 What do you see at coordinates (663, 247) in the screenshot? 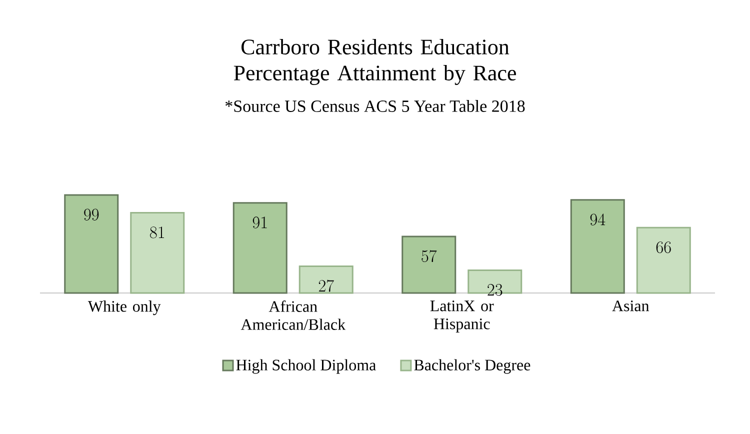
I see `data-label: 66` at bounding box center [663, 247].